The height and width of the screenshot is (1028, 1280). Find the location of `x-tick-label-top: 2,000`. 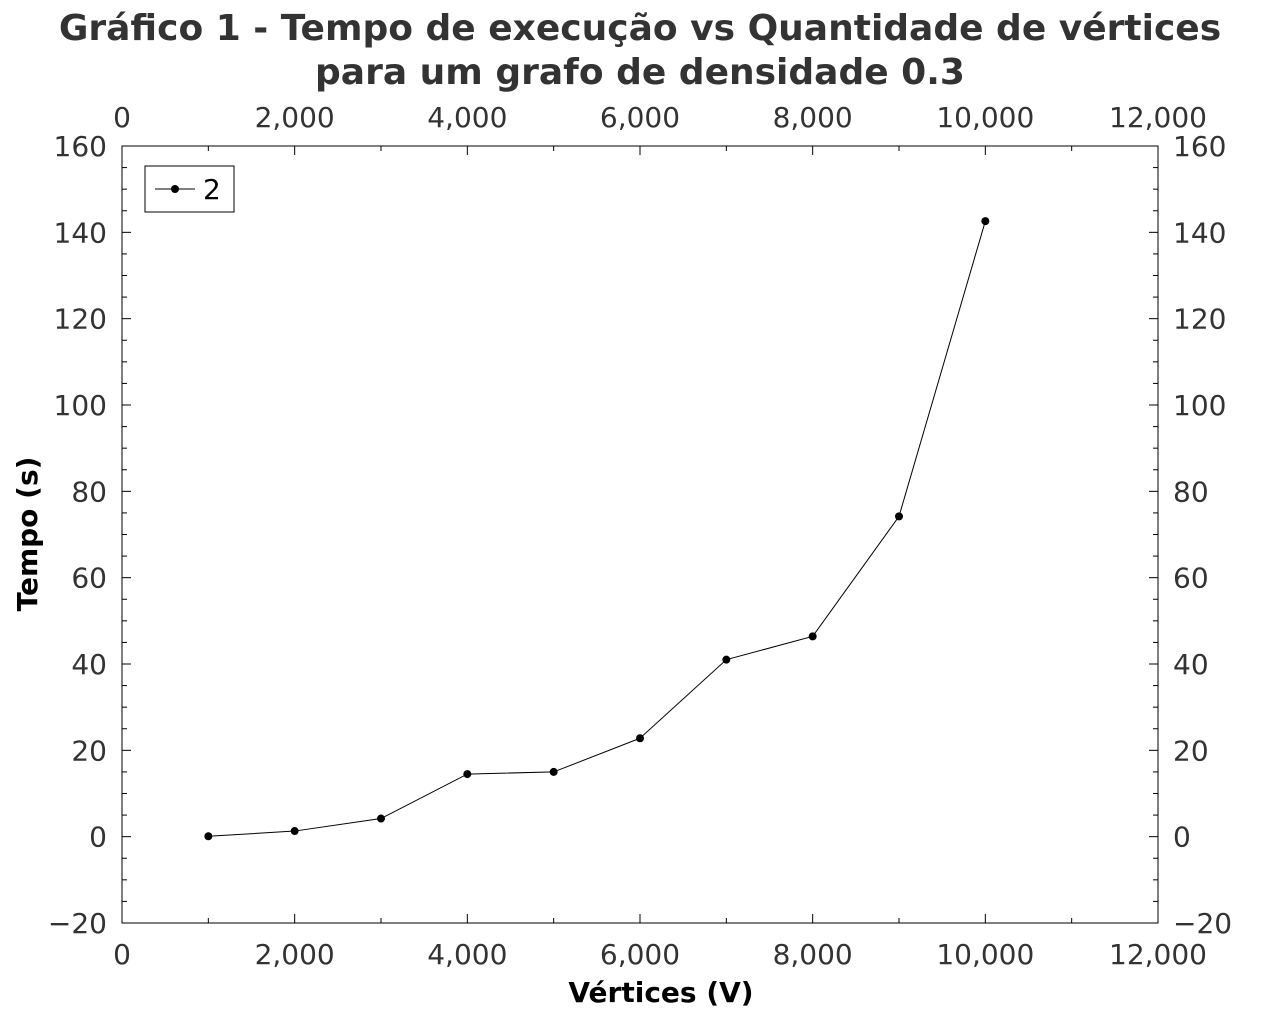

x-tick-label-top: 2,000 is located at coordinates (295, 117).